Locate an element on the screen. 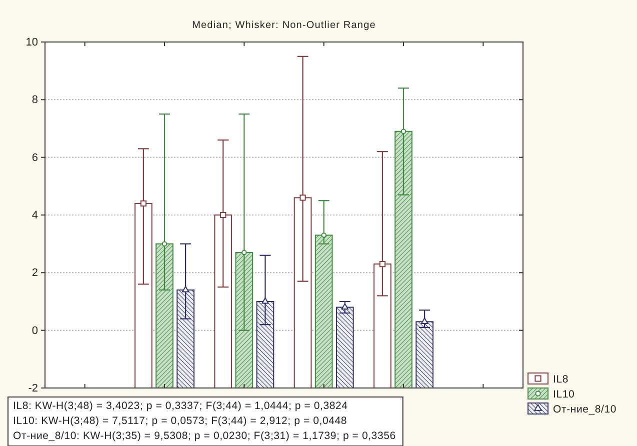 Image resolution: width=637 pixels, height=446 pixels. legend-label: От-ние_8/10 is located at coordinates (585, 410).